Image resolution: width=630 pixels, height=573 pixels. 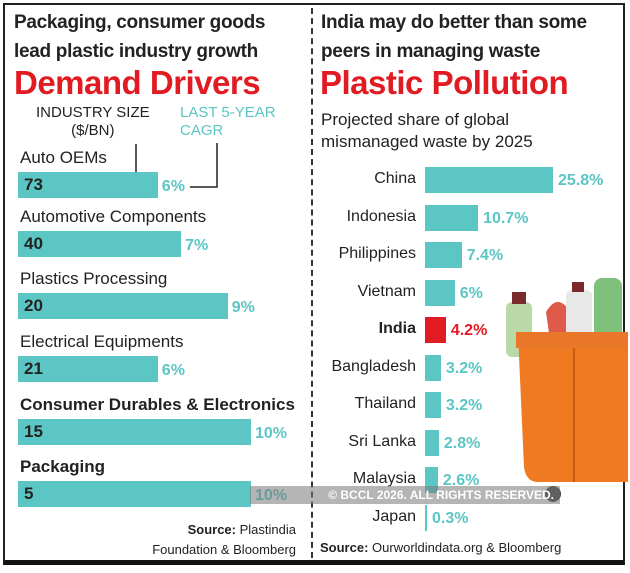 I want to click on cagr-header: LAST 5-YEAR CAGR, so click(x=228, y=122).